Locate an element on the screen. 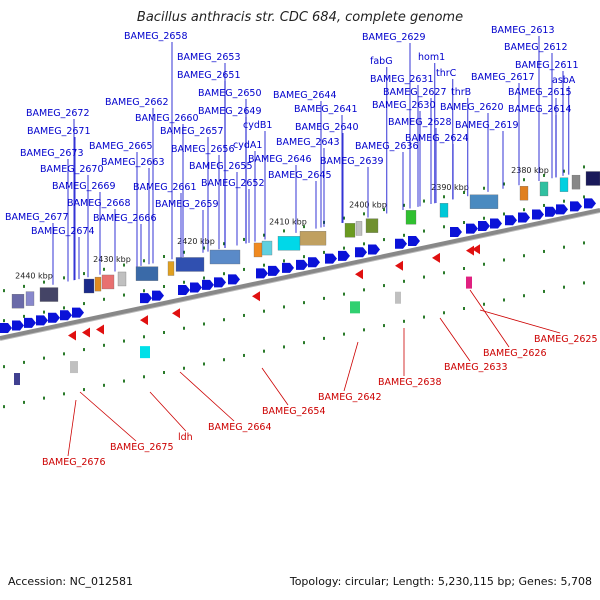 The height and width of the screenshot is (600, 600). gene-label: BAMEG_2643 is located at coordinates (308, 142).